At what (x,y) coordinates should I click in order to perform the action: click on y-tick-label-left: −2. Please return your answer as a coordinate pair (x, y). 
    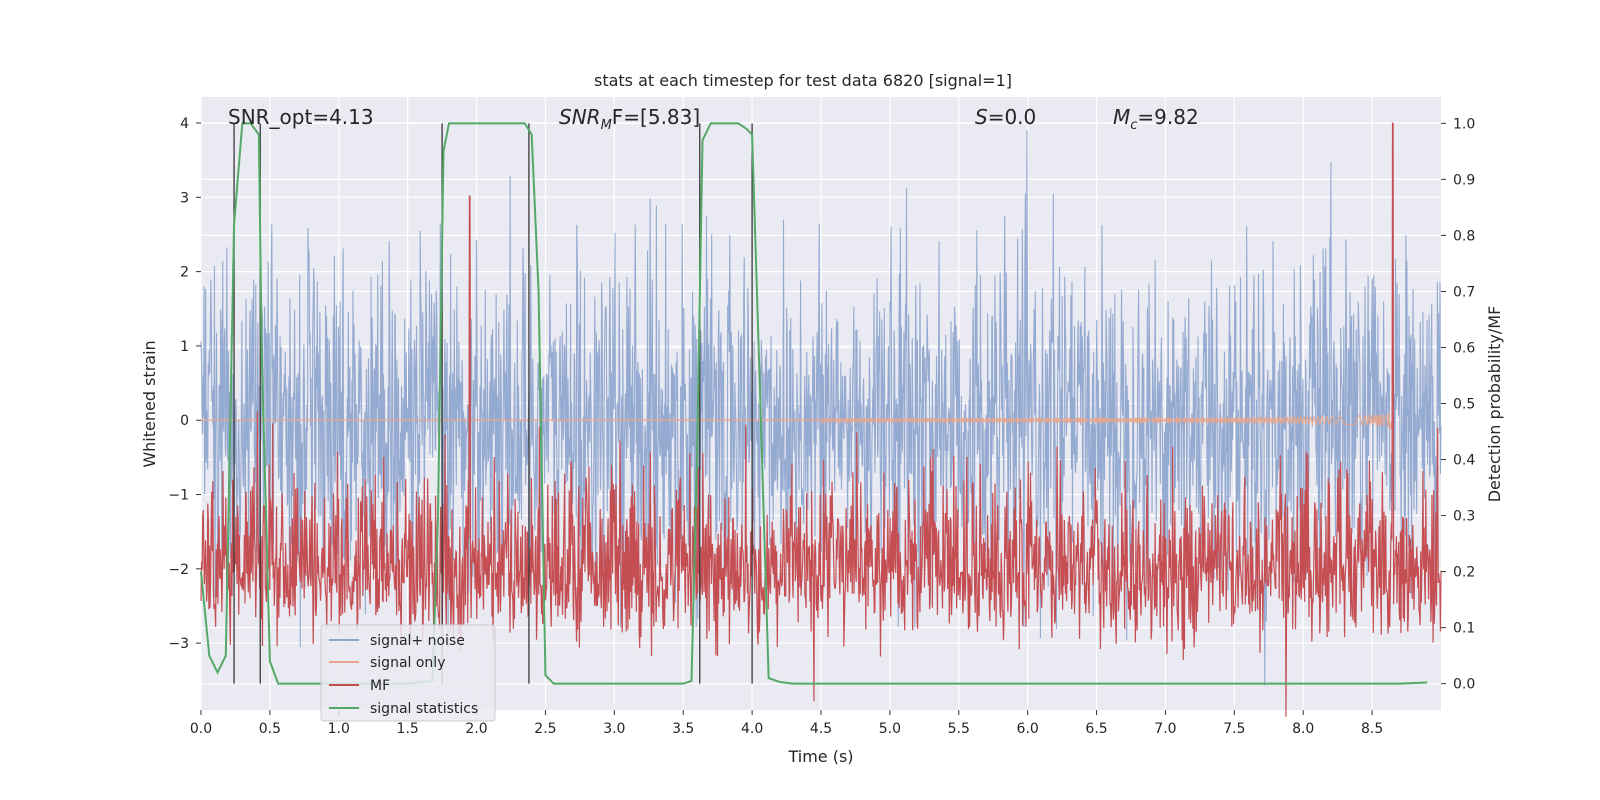
    Looking at the image, I should click on (178, 570).